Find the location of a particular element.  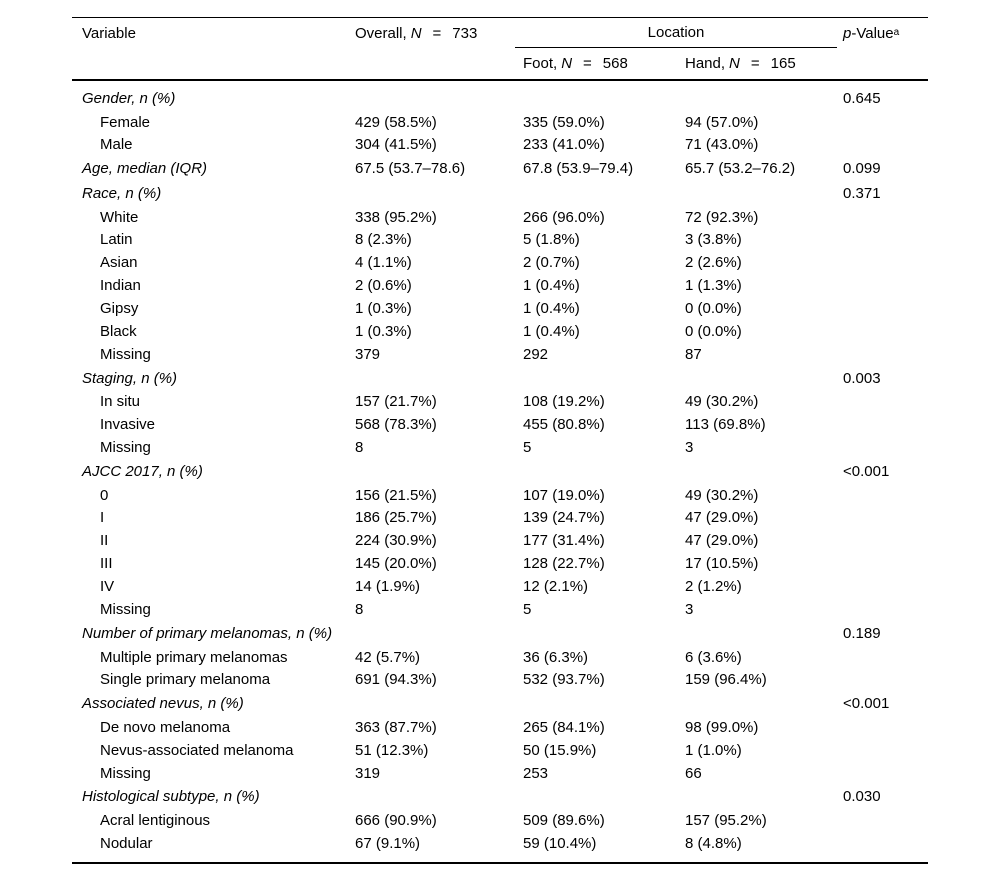

table-row: Gender, n (%) 0.645 is located at coordinates (500, 98).